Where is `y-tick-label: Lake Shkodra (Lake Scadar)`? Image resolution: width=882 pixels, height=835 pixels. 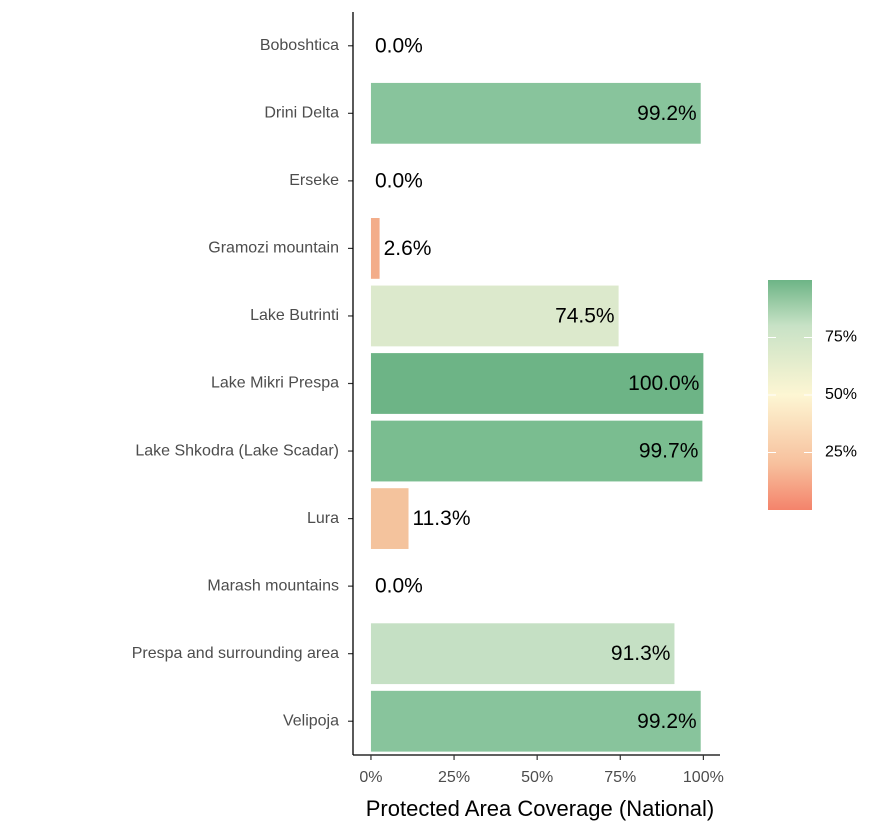 y-tick-label: Lake Shkodra (Lake Scadar) is located at coordinates (237, 450).